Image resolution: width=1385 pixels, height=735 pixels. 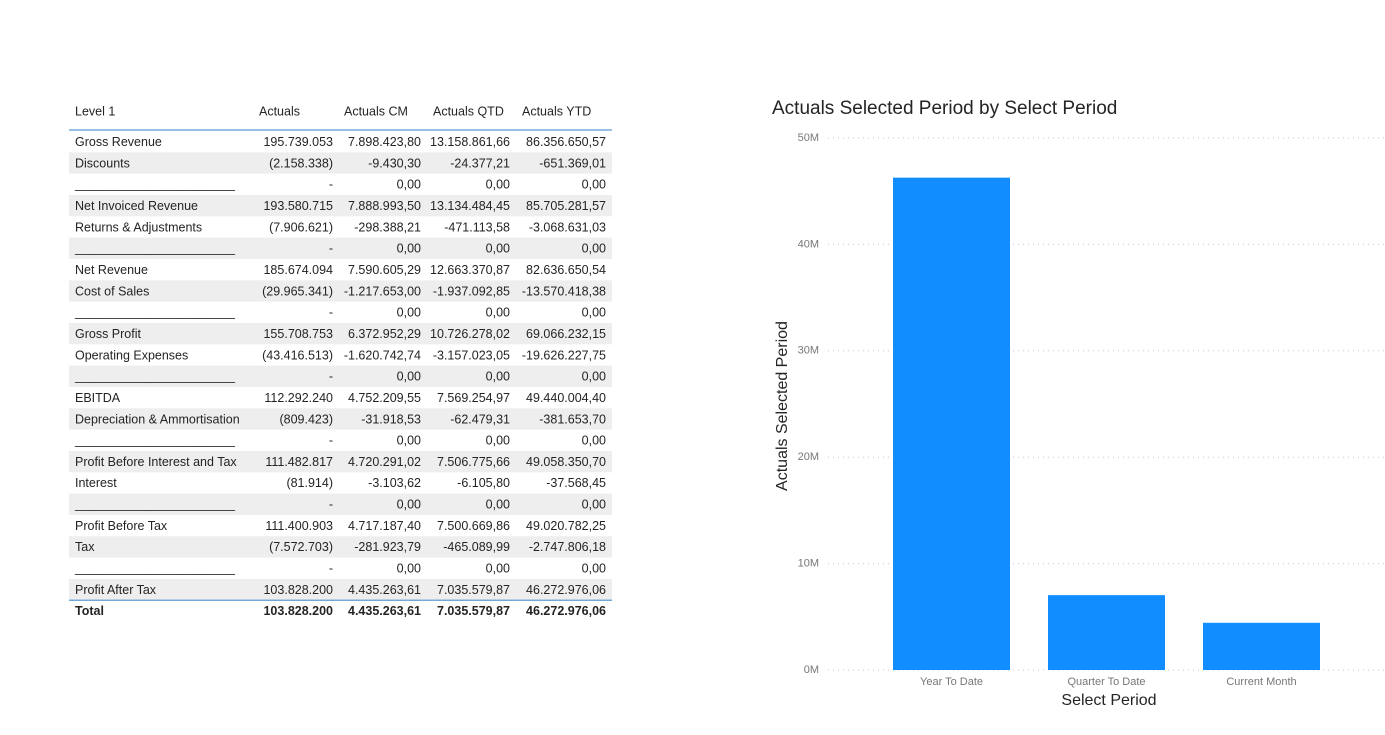 What do you see at coordinates (473, 398) in the screenshot?
I see `table-cell: 7.569.254,97` at bounding box center [473, 398].